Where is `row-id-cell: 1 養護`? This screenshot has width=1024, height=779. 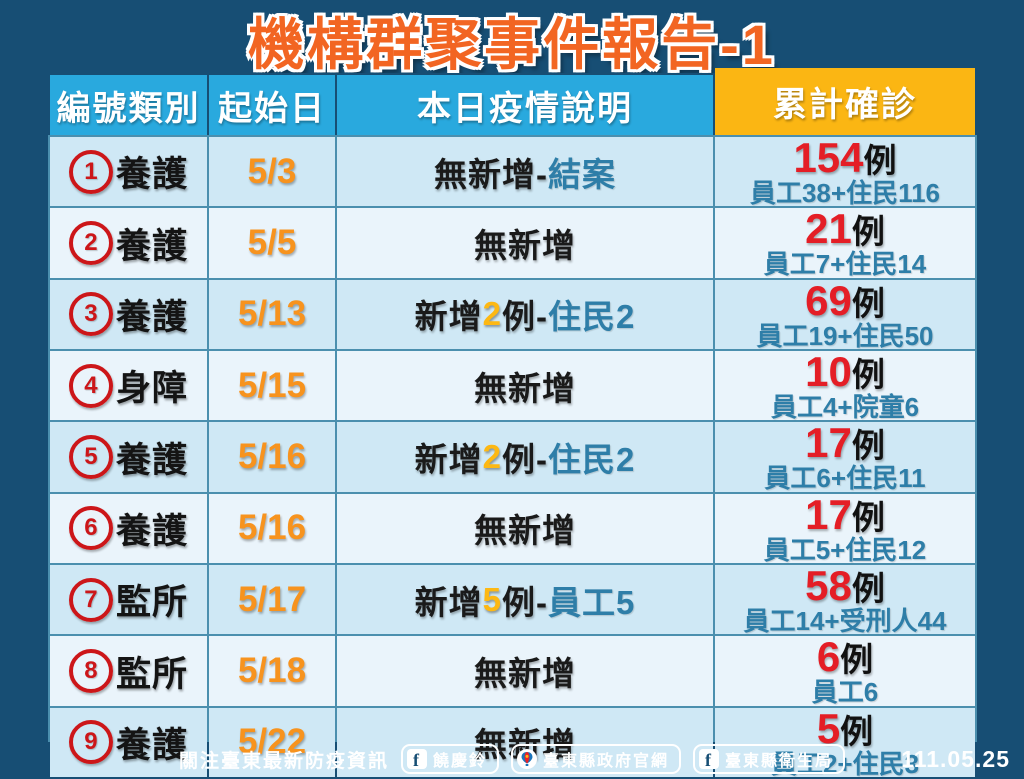 row-id-cell: 1 養護 is located at coordinates (128, 172).